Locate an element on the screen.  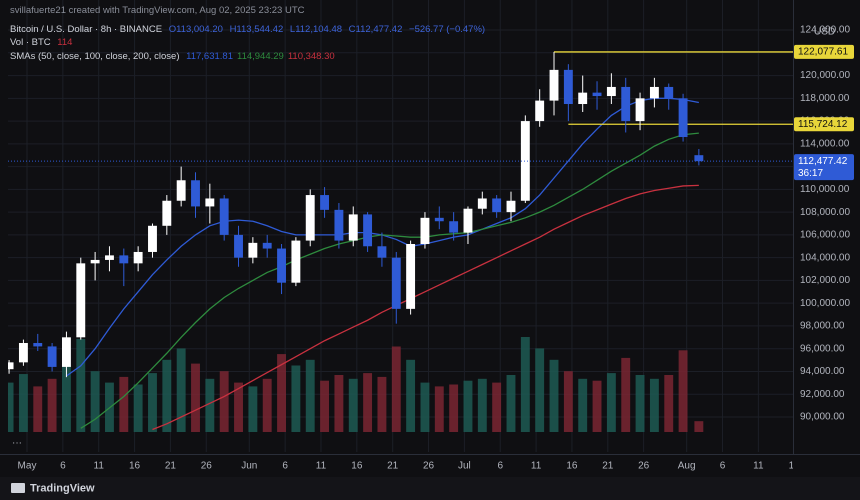
sma-title: SMAs (50, close, 100, close, 200, close) is located at coordinates (95, 56).